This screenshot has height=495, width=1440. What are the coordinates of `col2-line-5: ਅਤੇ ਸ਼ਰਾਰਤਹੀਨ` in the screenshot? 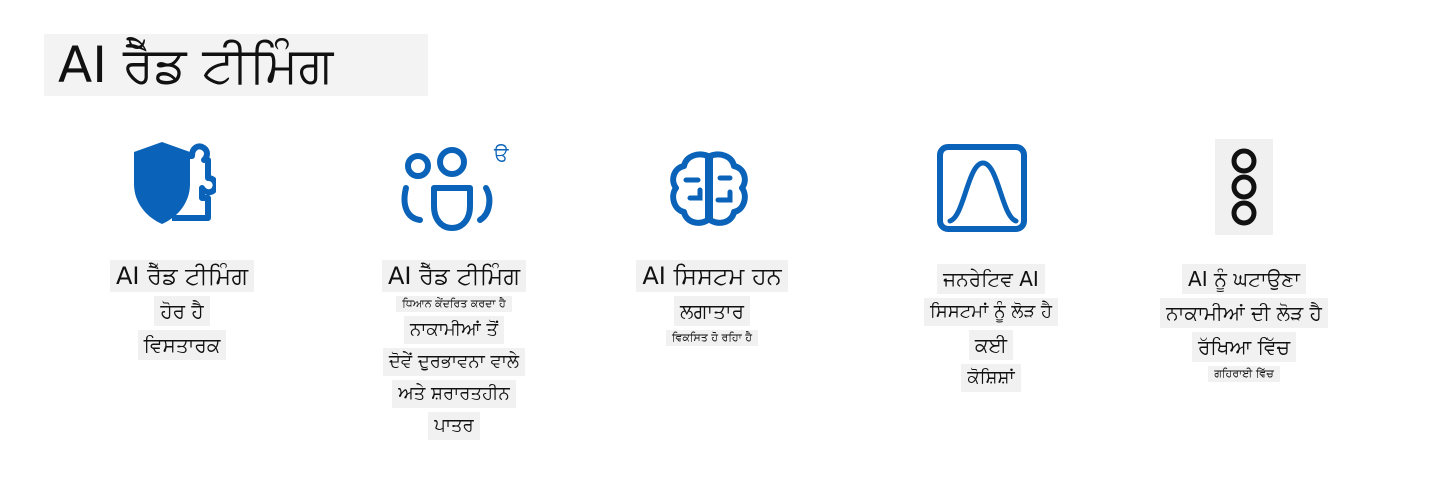 It's located at (454, 394).